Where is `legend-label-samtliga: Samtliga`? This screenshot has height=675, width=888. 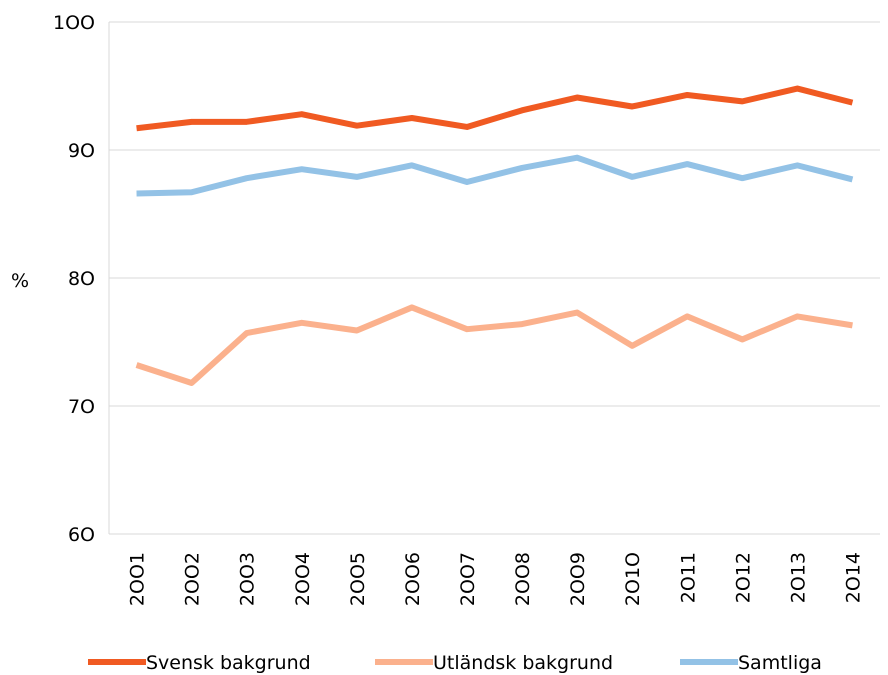 legend-label-samtliga: Samtliga is located at coordinates (780, 663).